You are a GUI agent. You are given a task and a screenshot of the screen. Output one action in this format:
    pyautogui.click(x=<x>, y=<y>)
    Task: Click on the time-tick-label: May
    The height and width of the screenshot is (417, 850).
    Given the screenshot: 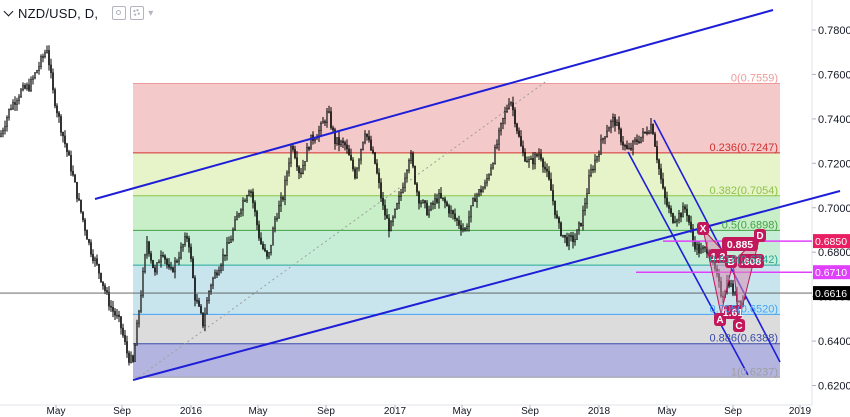 What is the action you would take?
    pyautogui.click(x=667, y=411)
    